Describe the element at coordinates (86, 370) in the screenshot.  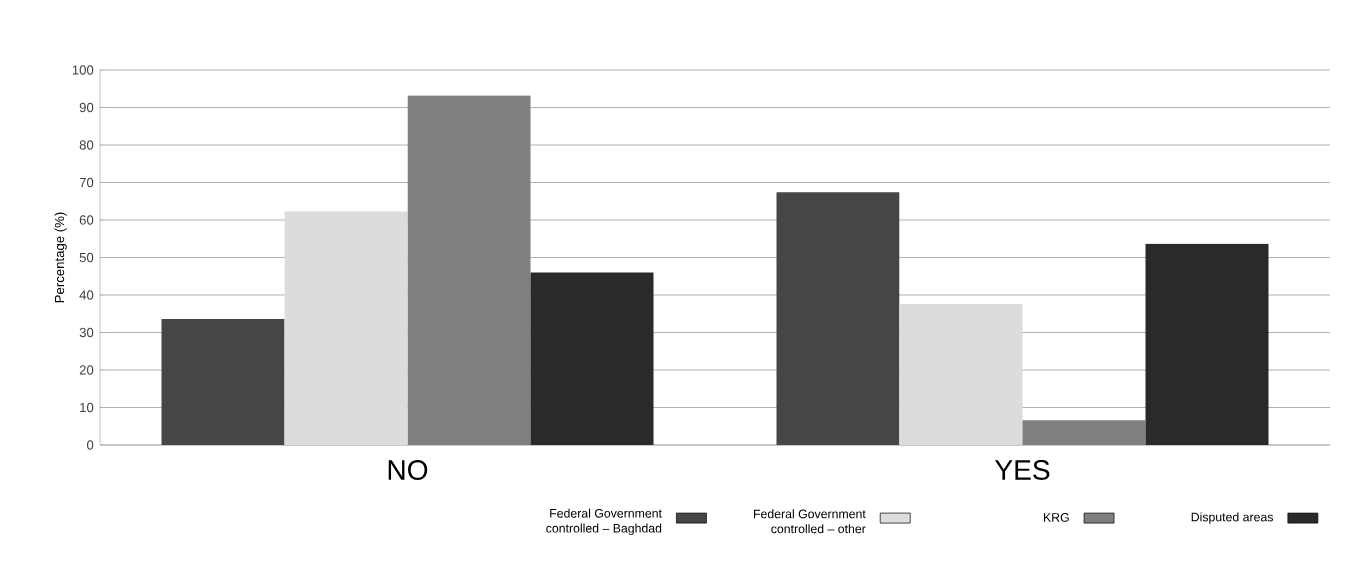
I see `y-tick-label: 20` at that location.